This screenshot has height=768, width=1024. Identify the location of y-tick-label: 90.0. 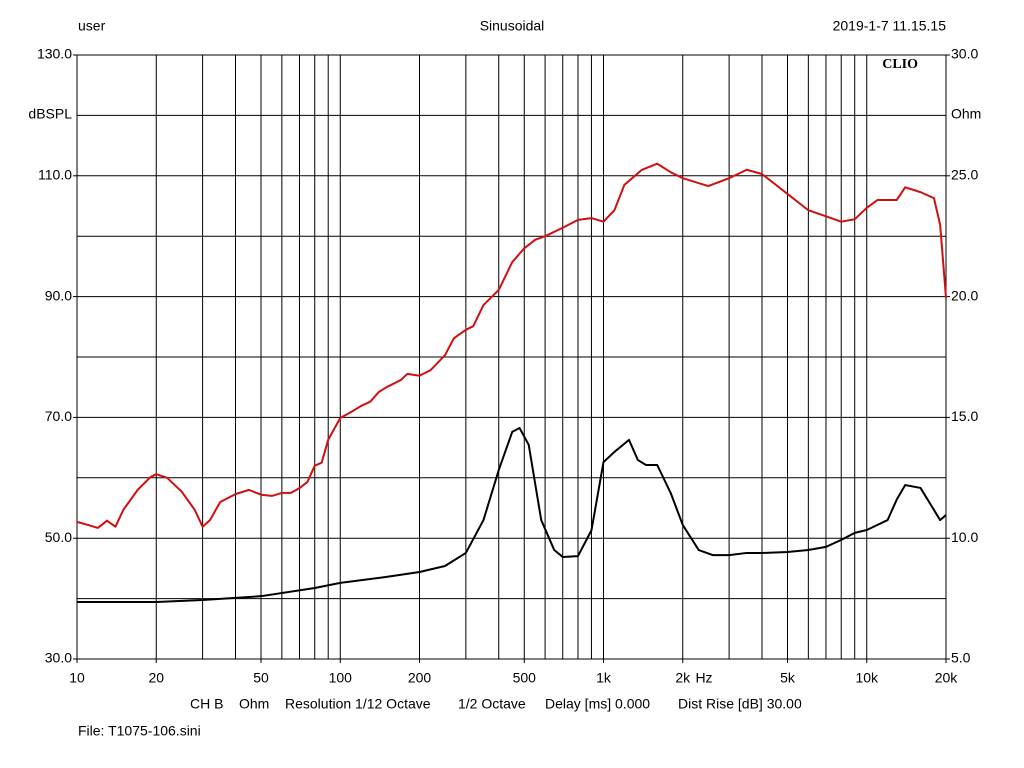
(58, 295).